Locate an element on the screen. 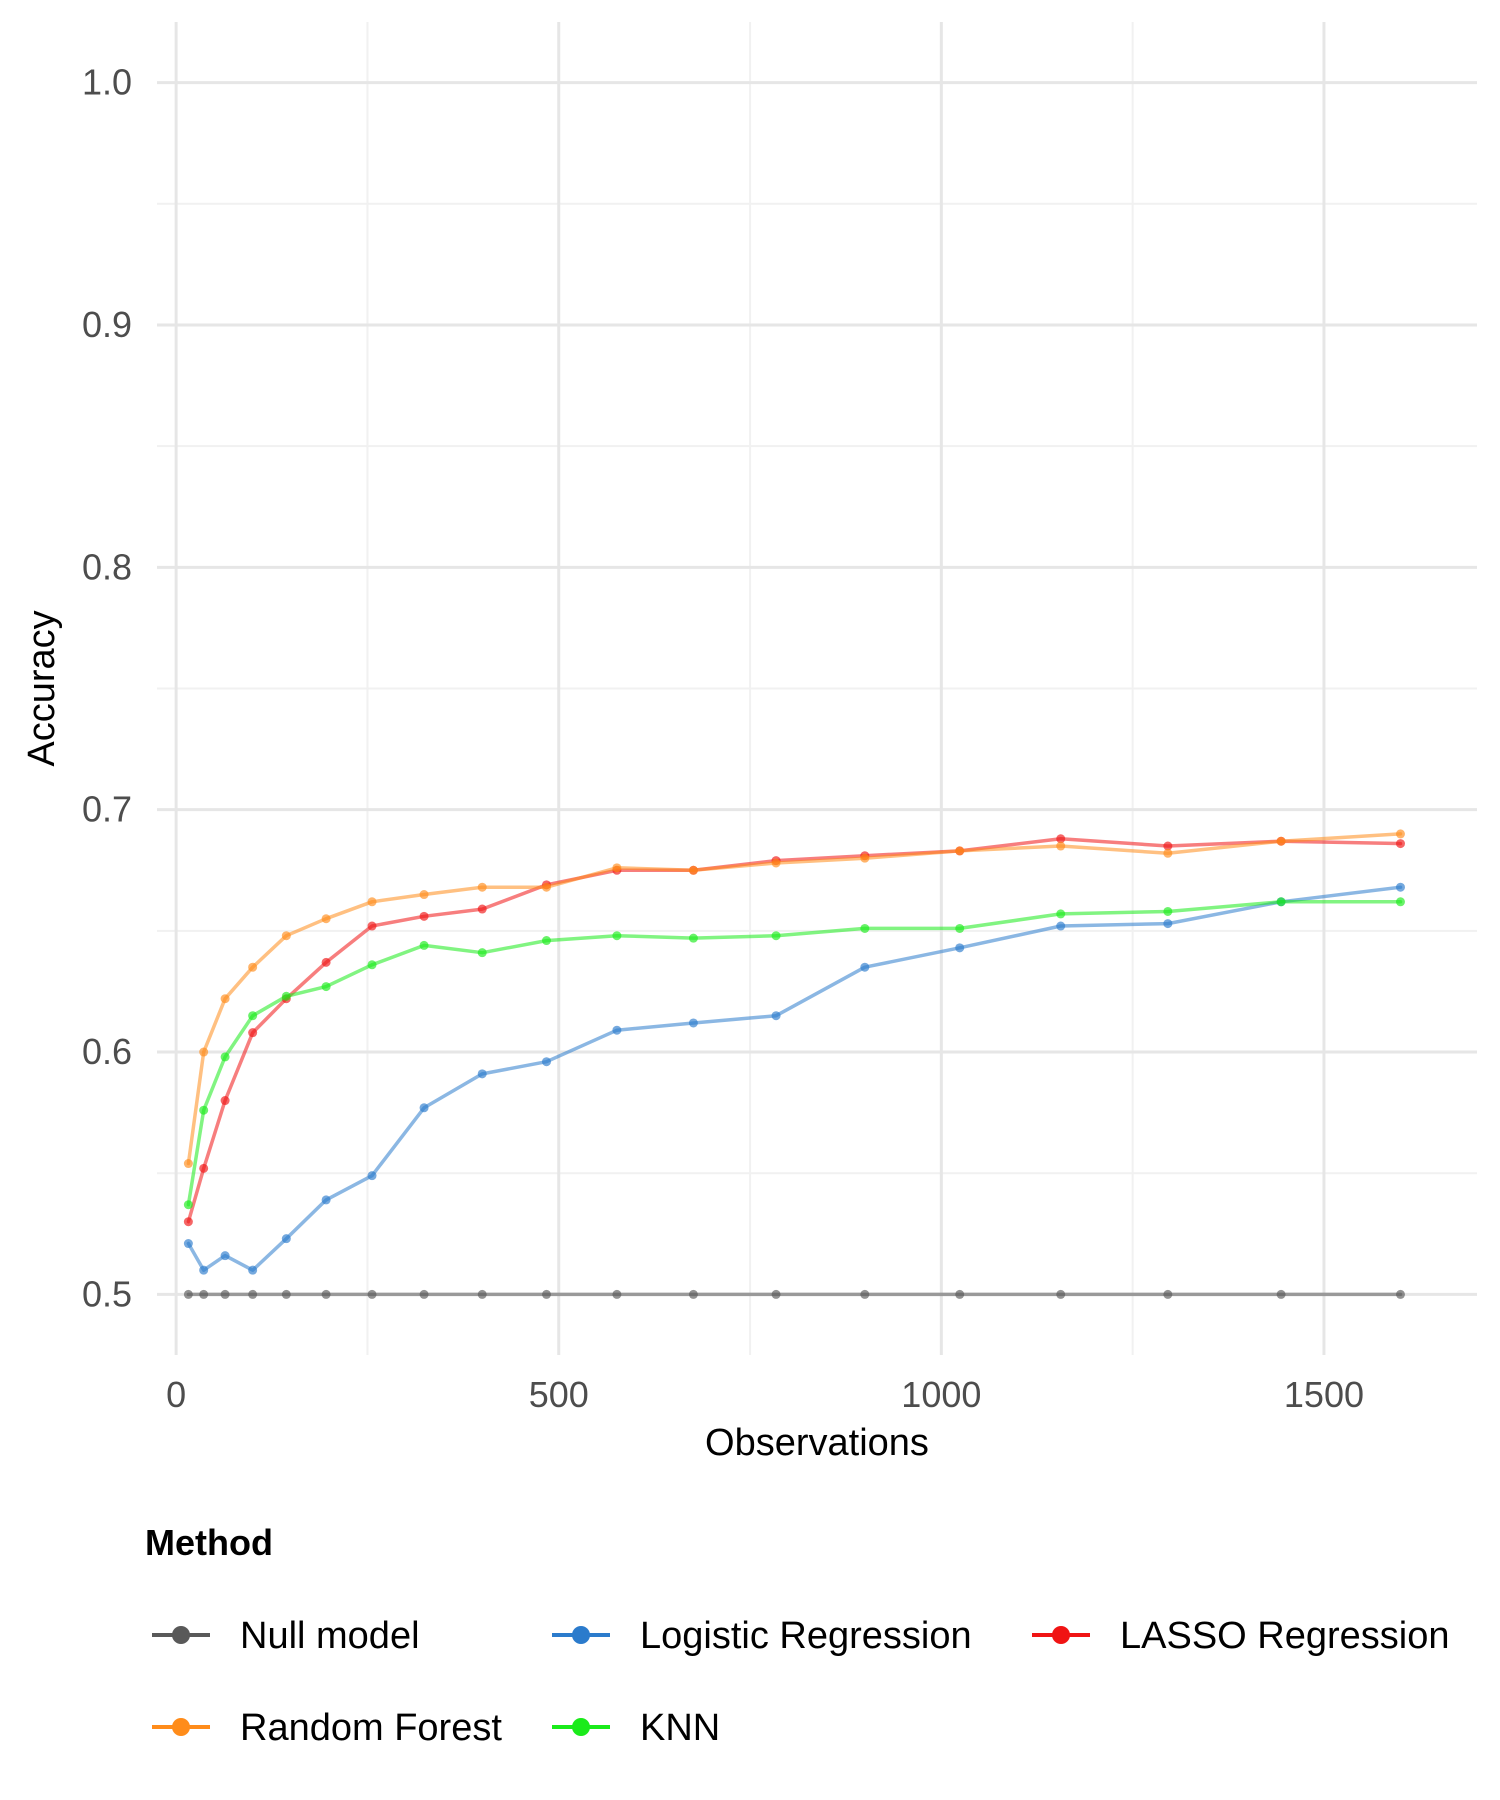  legend-title: Method is located at coordinates (209, 1542).